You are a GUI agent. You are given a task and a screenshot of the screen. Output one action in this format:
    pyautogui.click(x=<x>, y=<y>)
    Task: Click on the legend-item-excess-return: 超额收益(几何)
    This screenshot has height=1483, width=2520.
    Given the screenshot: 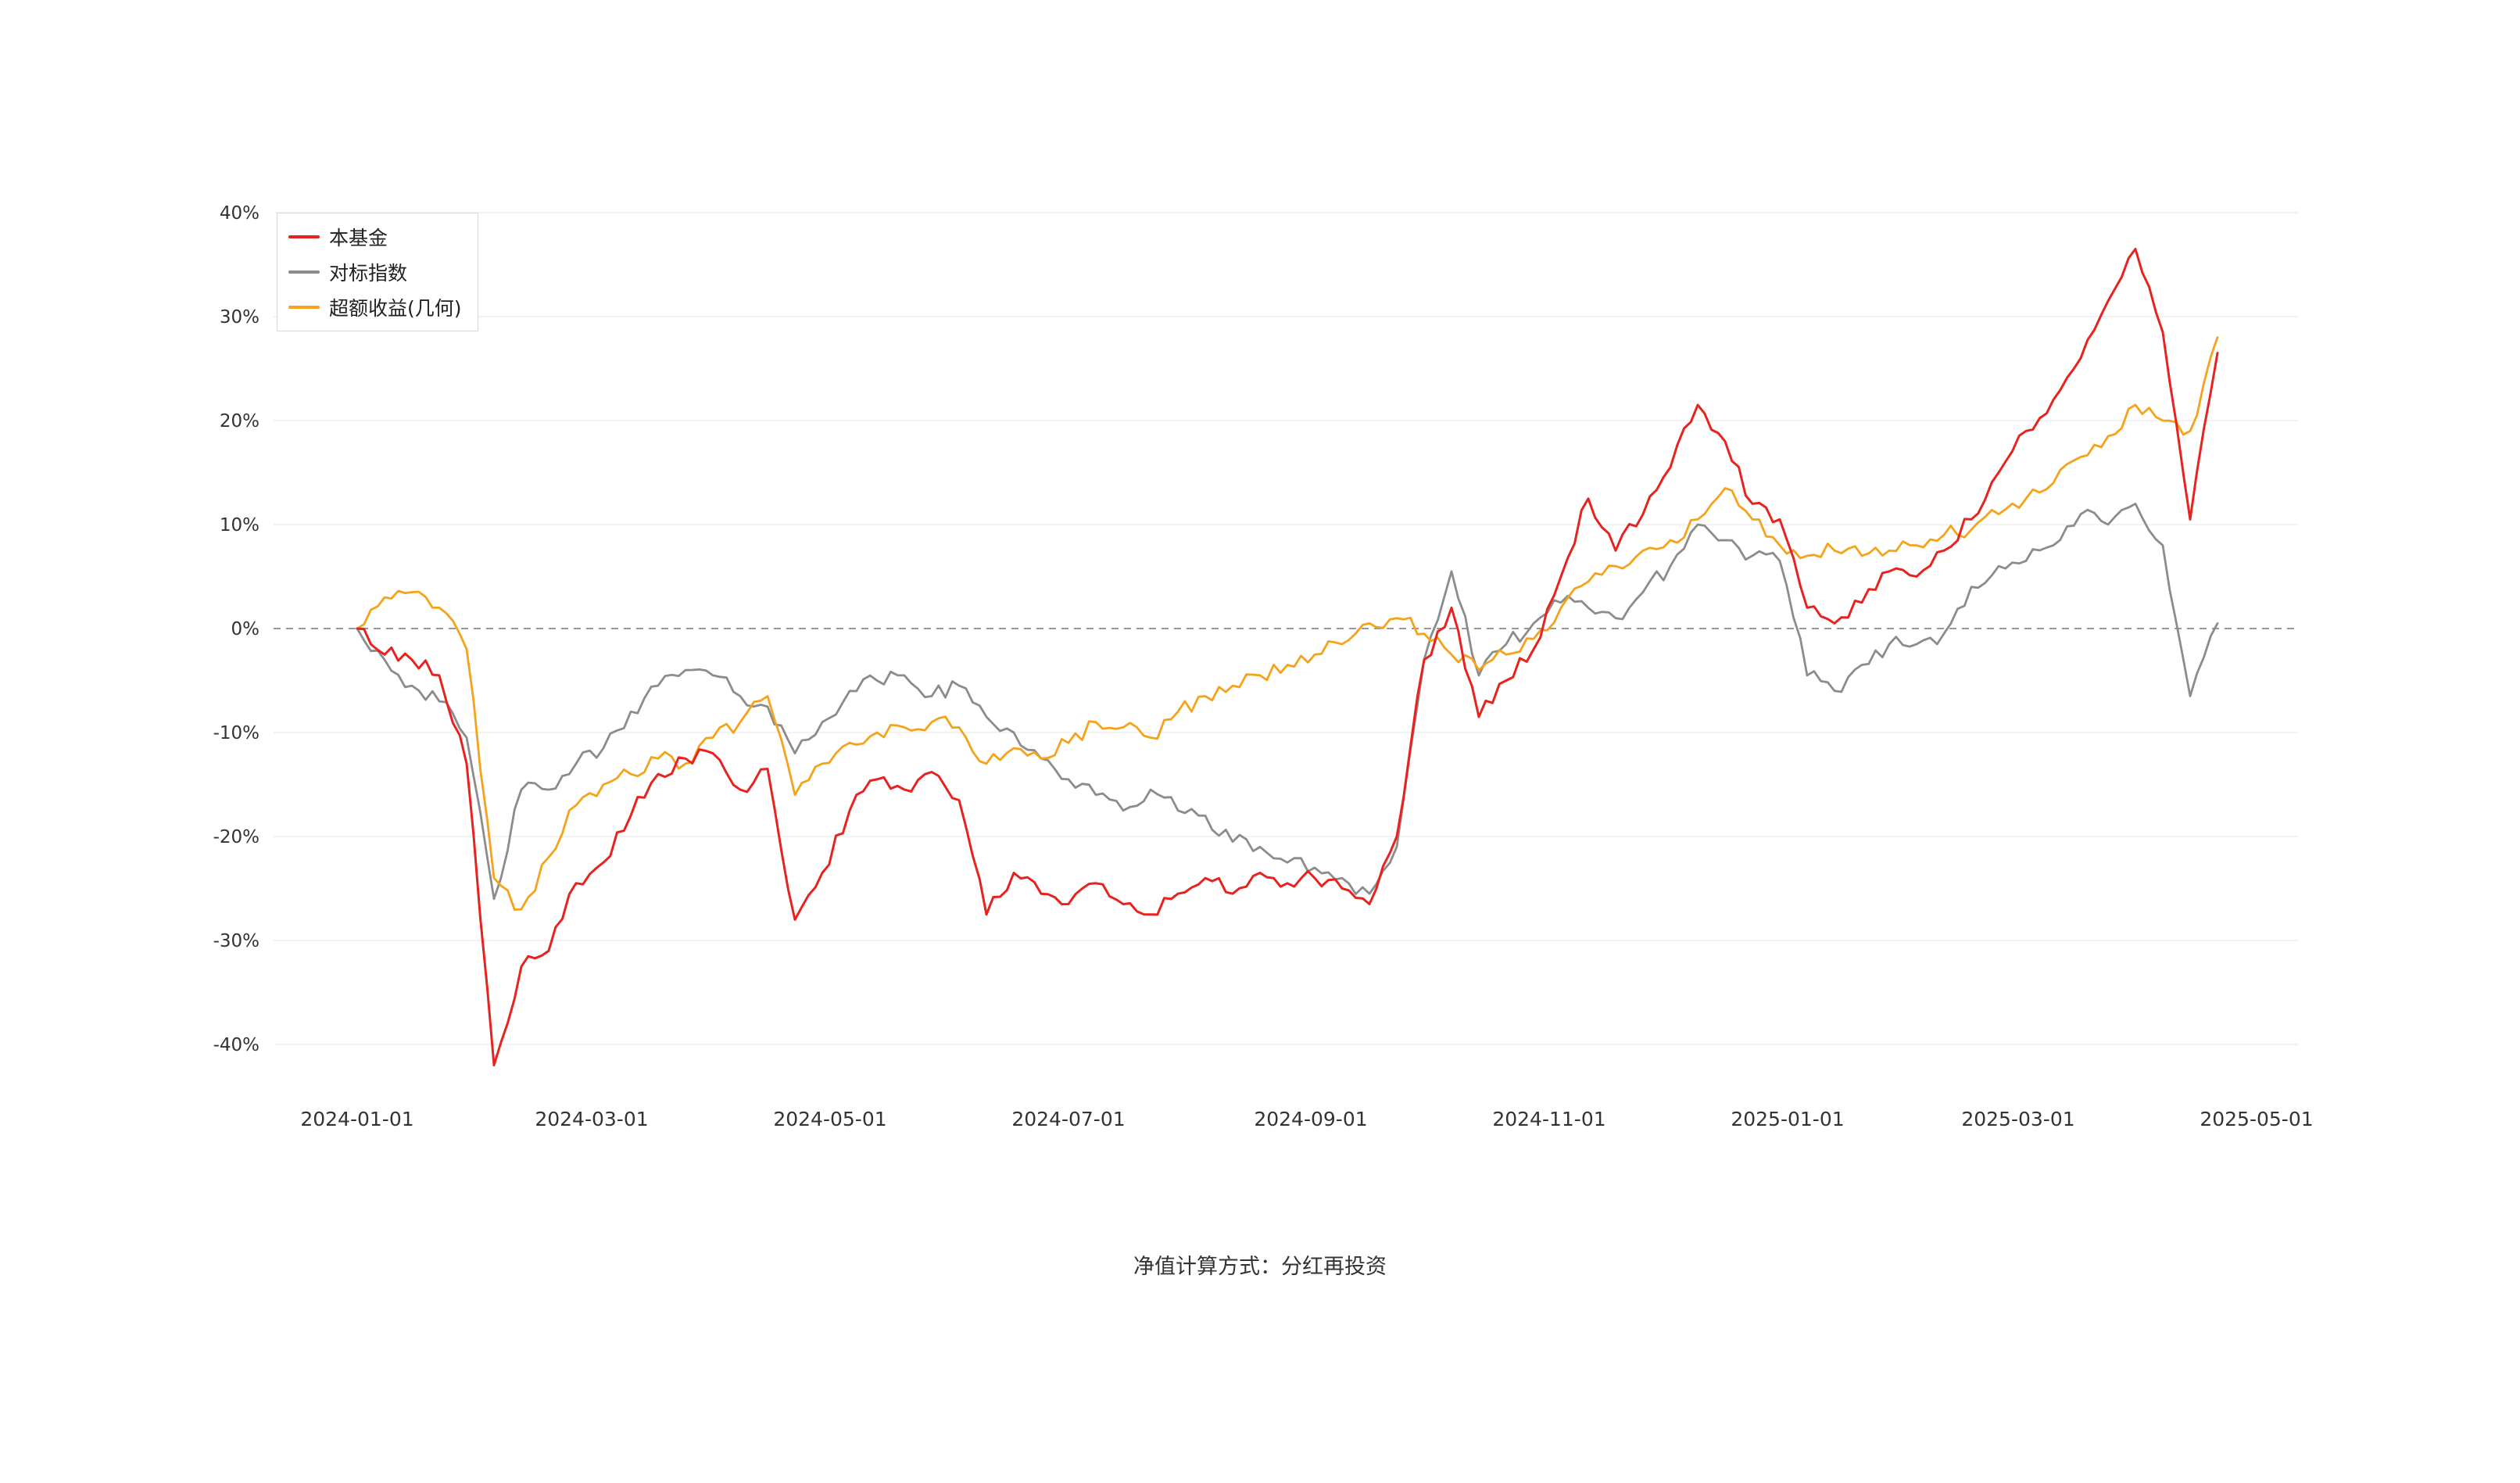 What is the action you would take?
    pyautogui.click(x=375, y=307)
    